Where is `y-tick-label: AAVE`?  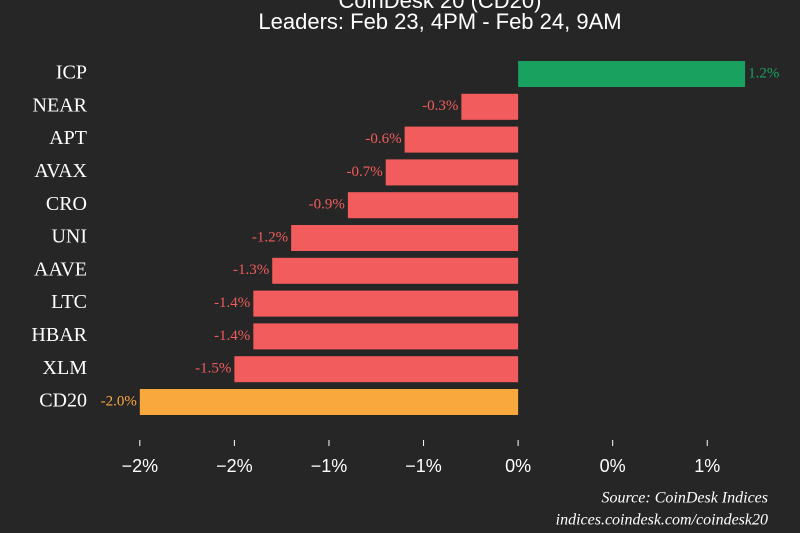 y-tick-label: AAVE is located at coordinates (60, 269).